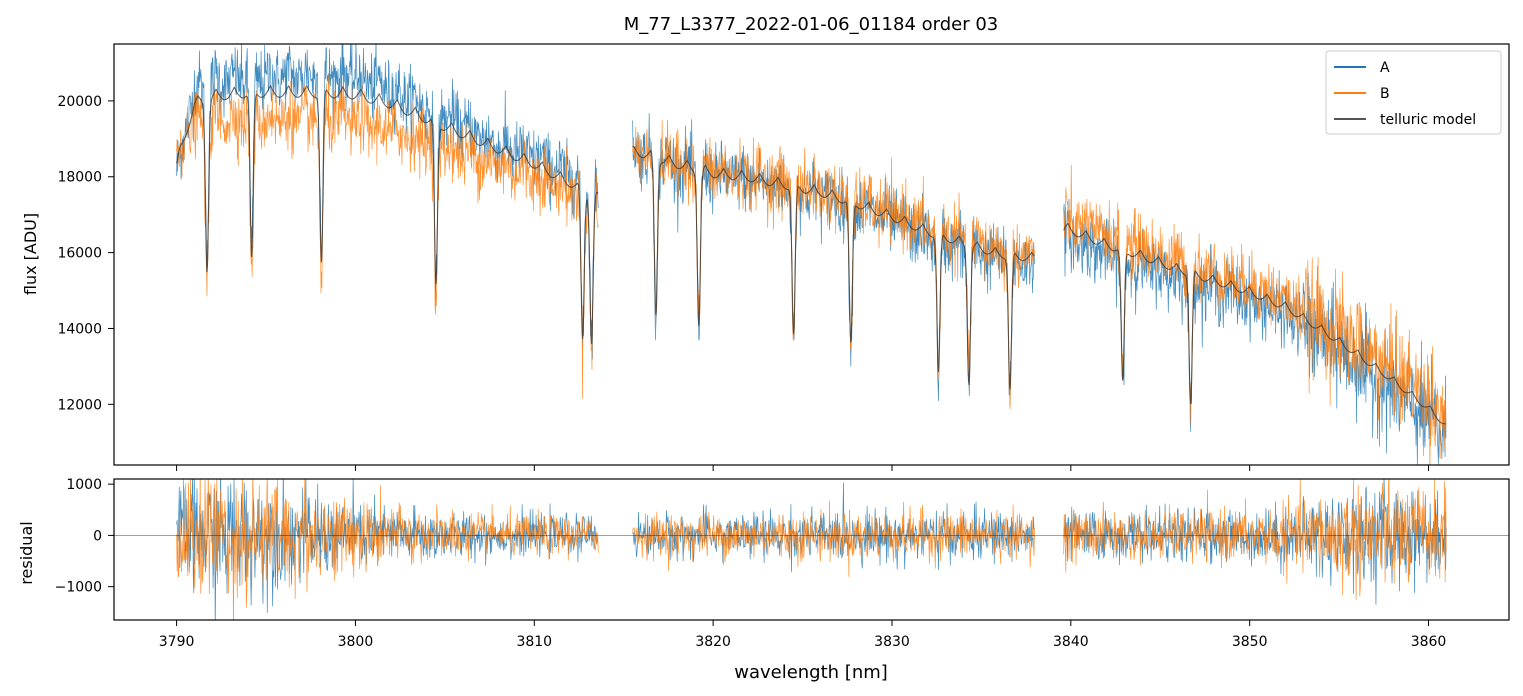 This screenshot has width=1523, height=696. What do you see at coordinates (1385, 68) in the screenshot?
I see `legend-label-a: A` at bounding box center [1385, 68].